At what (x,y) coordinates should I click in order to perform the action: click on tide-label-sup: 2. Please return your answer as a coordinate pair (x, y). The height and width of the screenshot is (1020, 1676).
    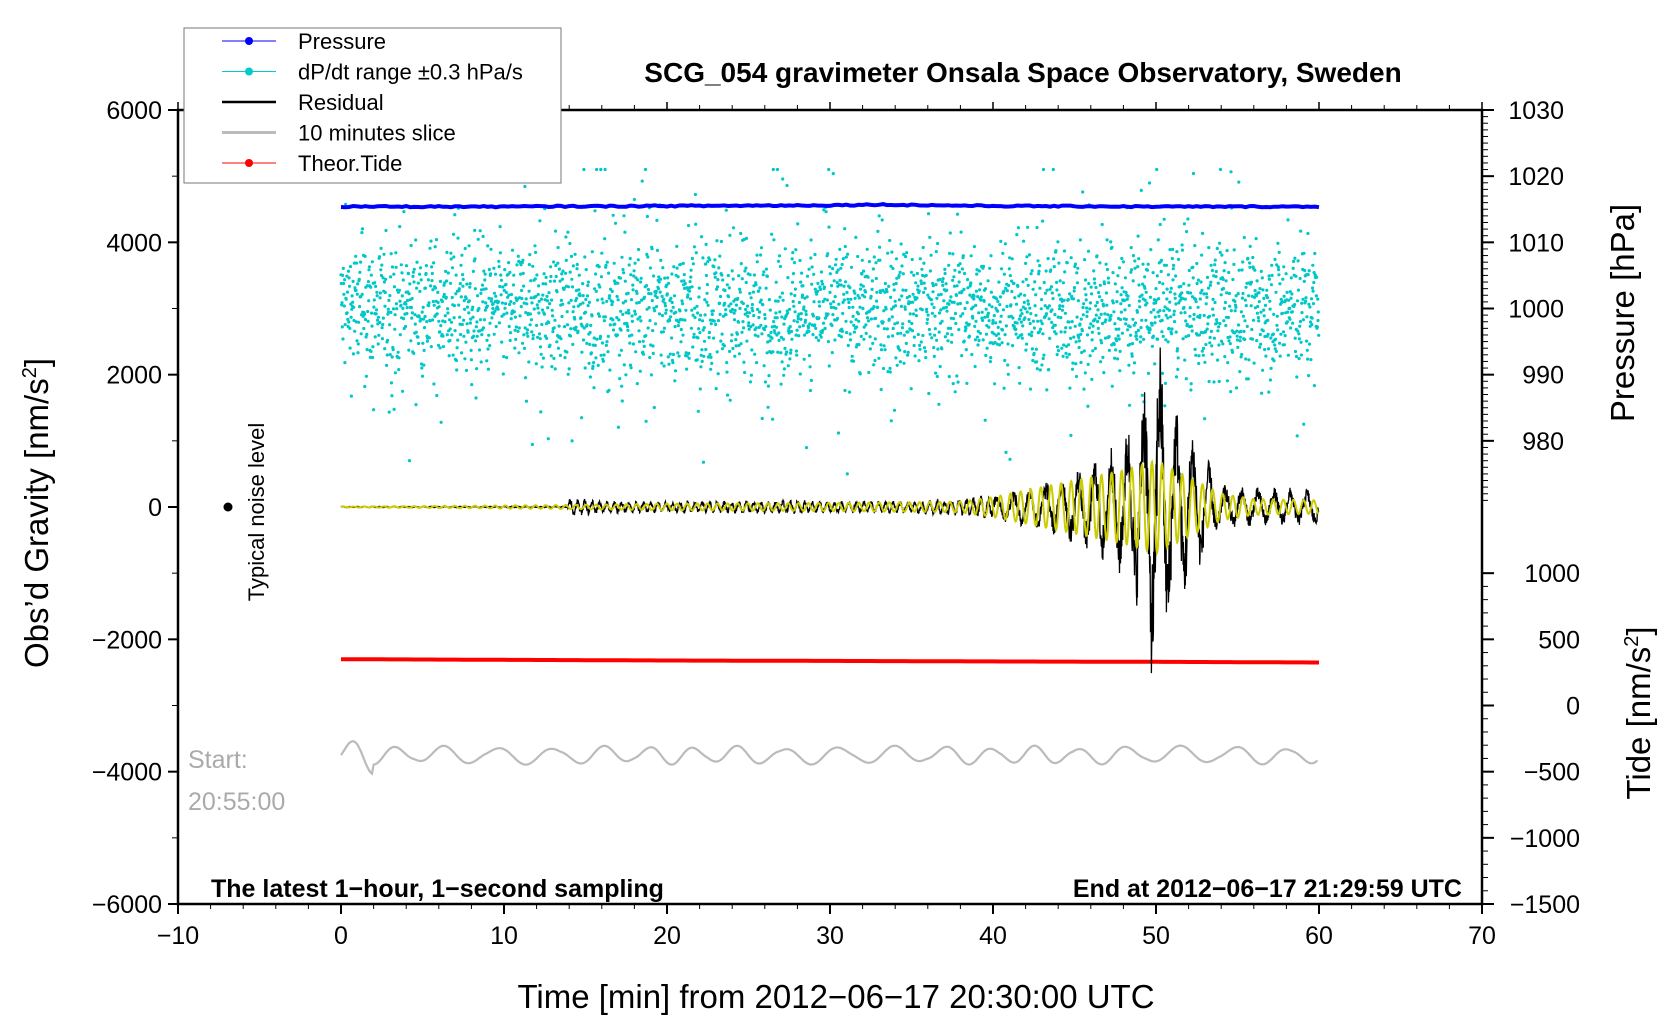
    Looking at the image, I should click on (1632, 641).